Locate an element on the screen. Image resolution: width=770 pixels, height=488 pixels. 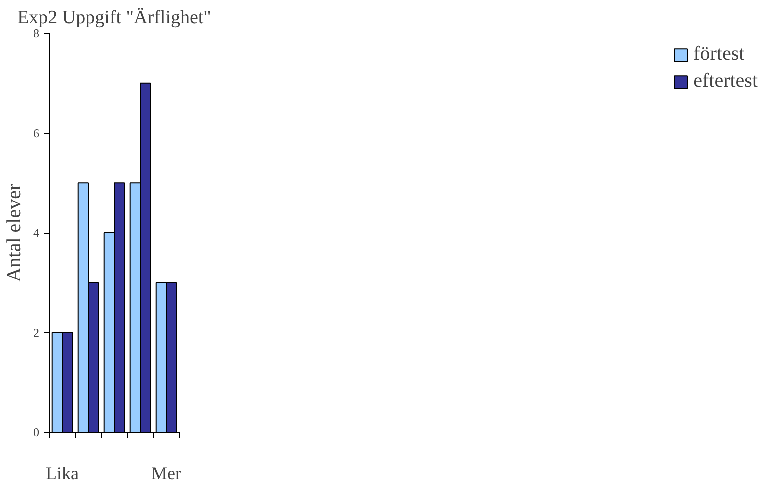
y-axis-title: Antal elever is located at coordinates (15, 233).